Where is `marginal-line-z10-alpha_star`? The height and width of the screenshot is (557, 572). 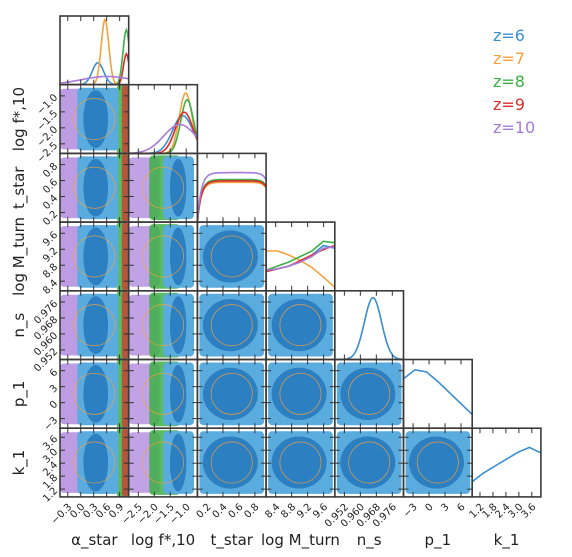
marginal-line-z10-alpha_star is located at coordinates (94, 79).